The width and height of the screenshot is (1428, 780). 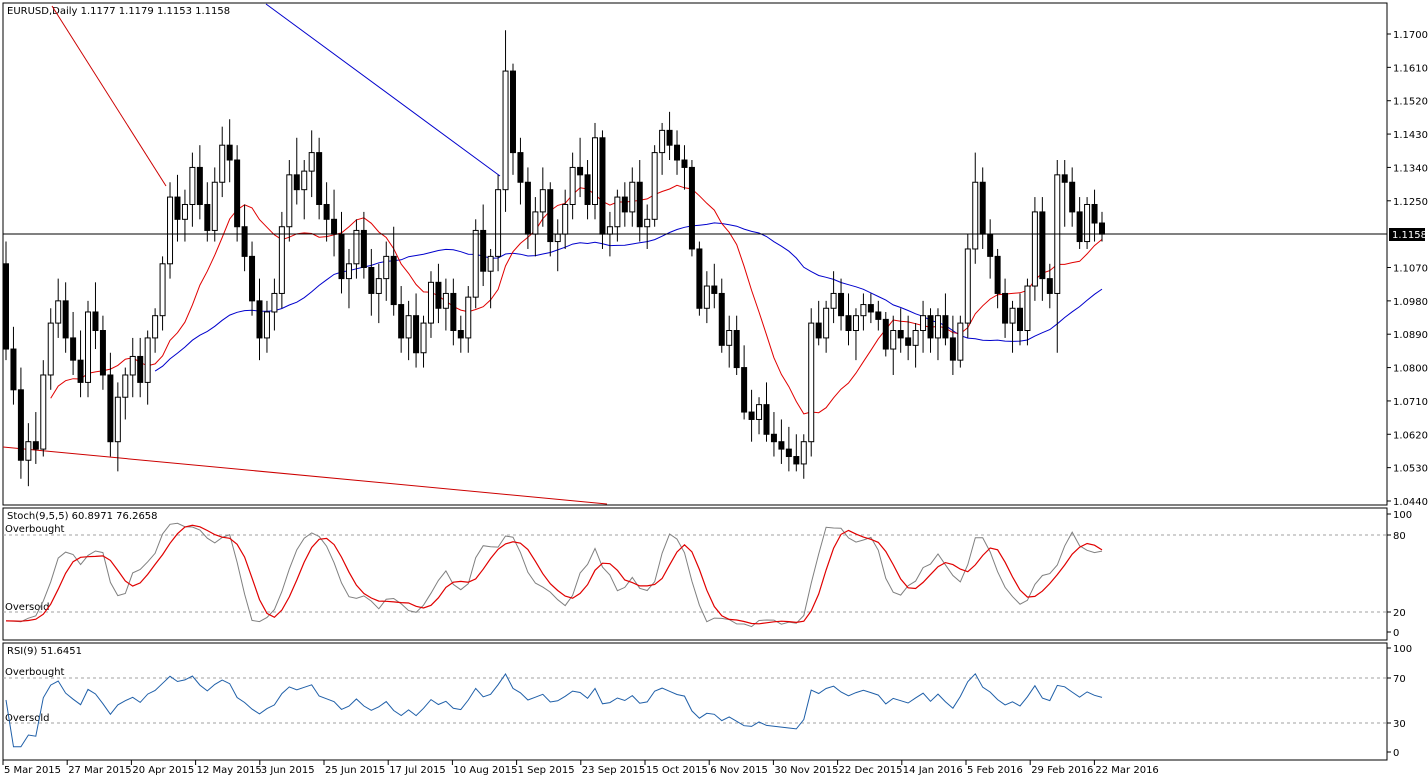 What do you see at coordinates (82, 516) in the screenshot?
I see `stoch-header: Stoch(9,5,5) 60.8971 76.2658` at bounding box center [82, 516].